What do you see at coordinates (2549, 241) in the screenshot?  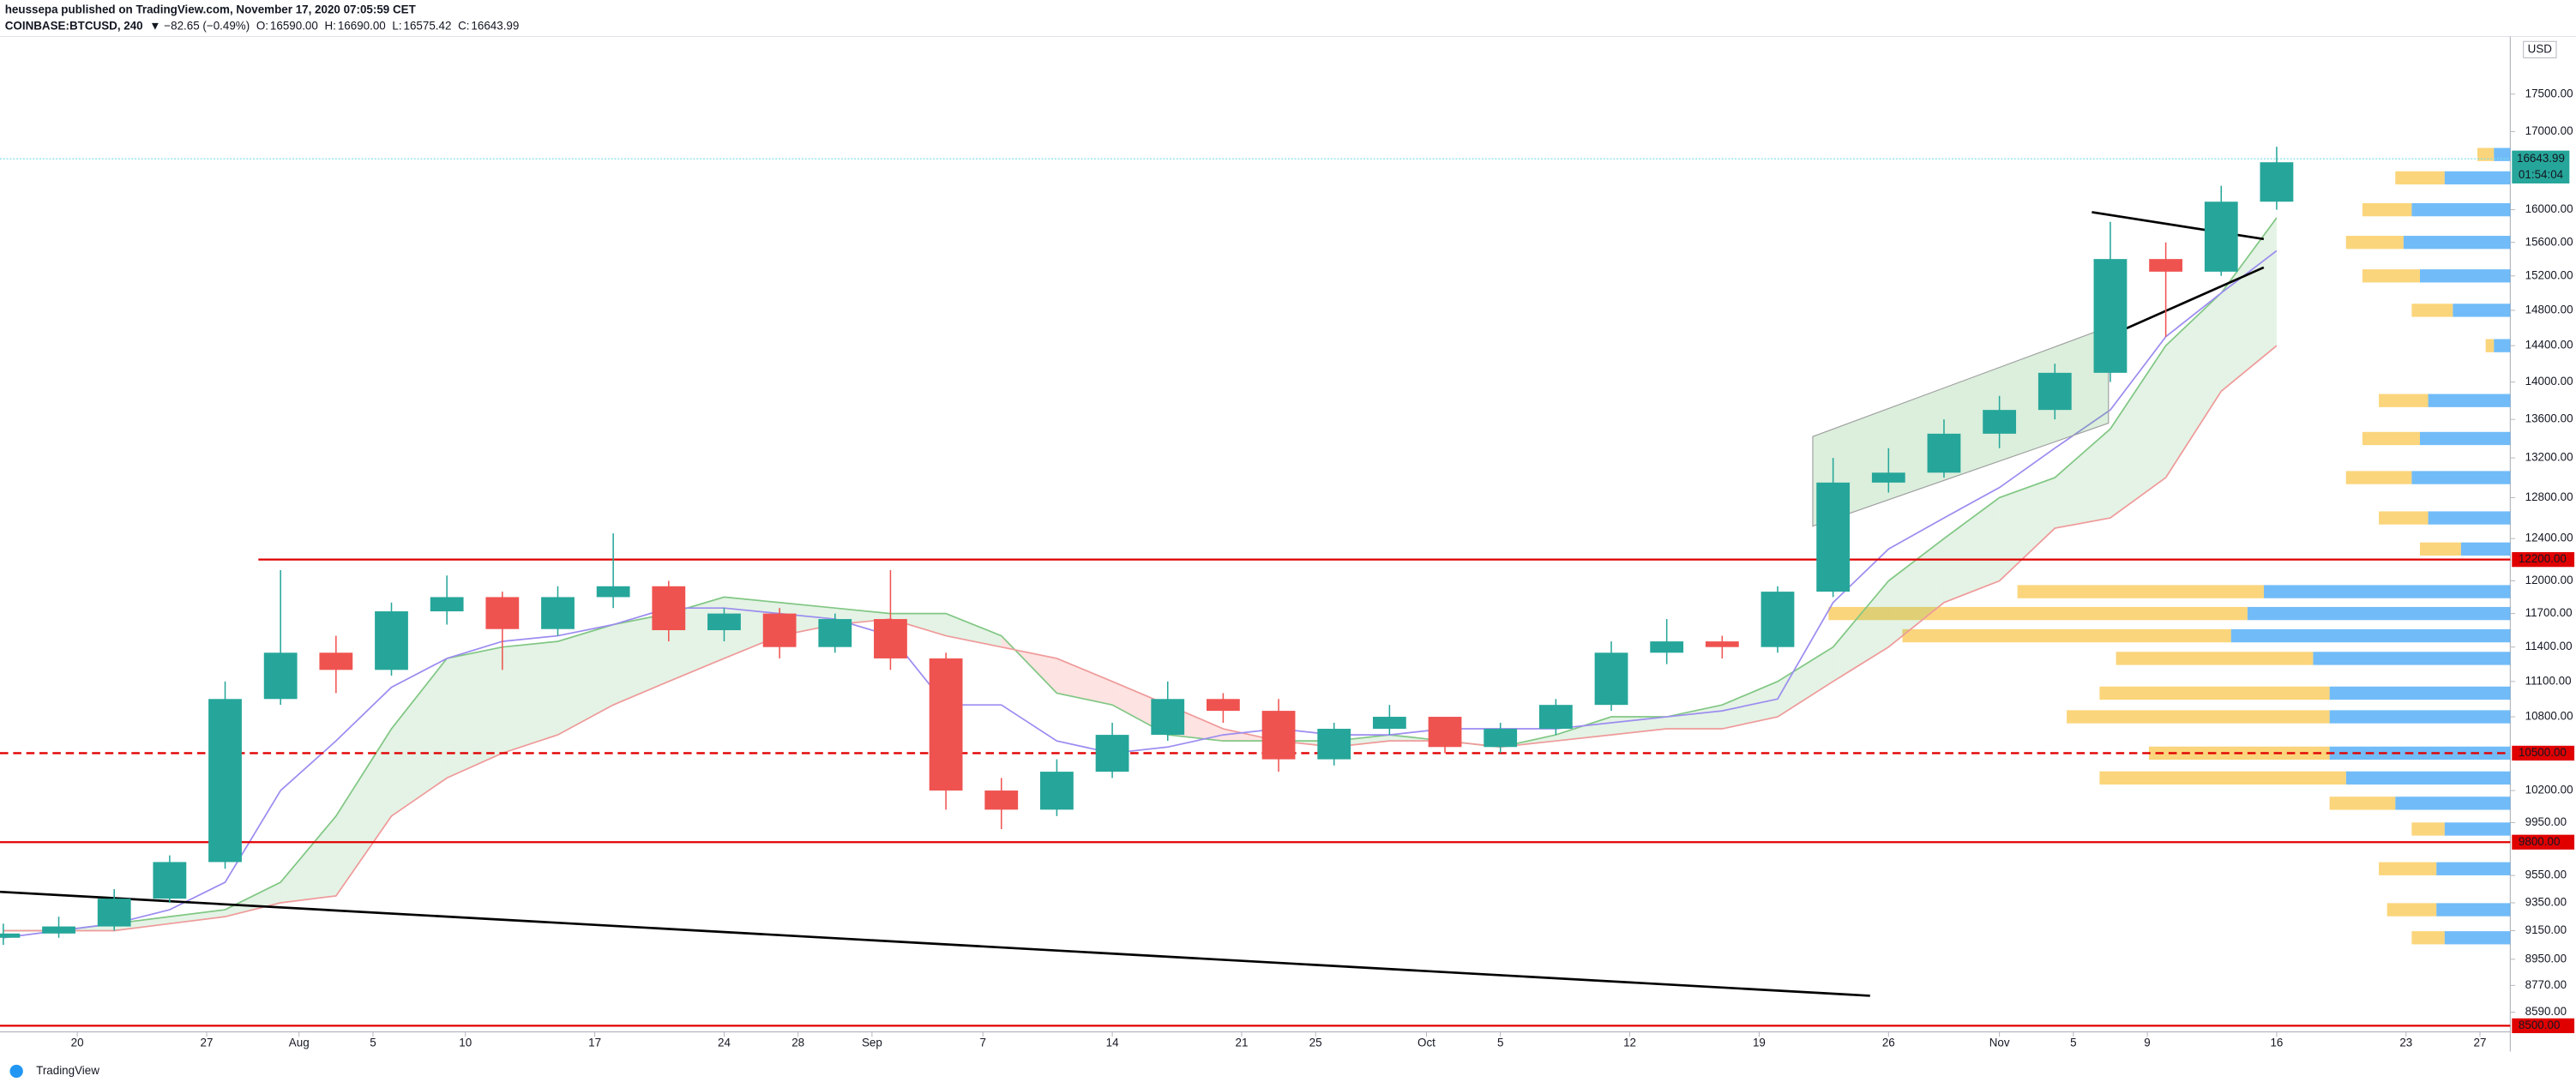 I see `y-tick-label: 15600.00` at bounding box center [2549, 241].